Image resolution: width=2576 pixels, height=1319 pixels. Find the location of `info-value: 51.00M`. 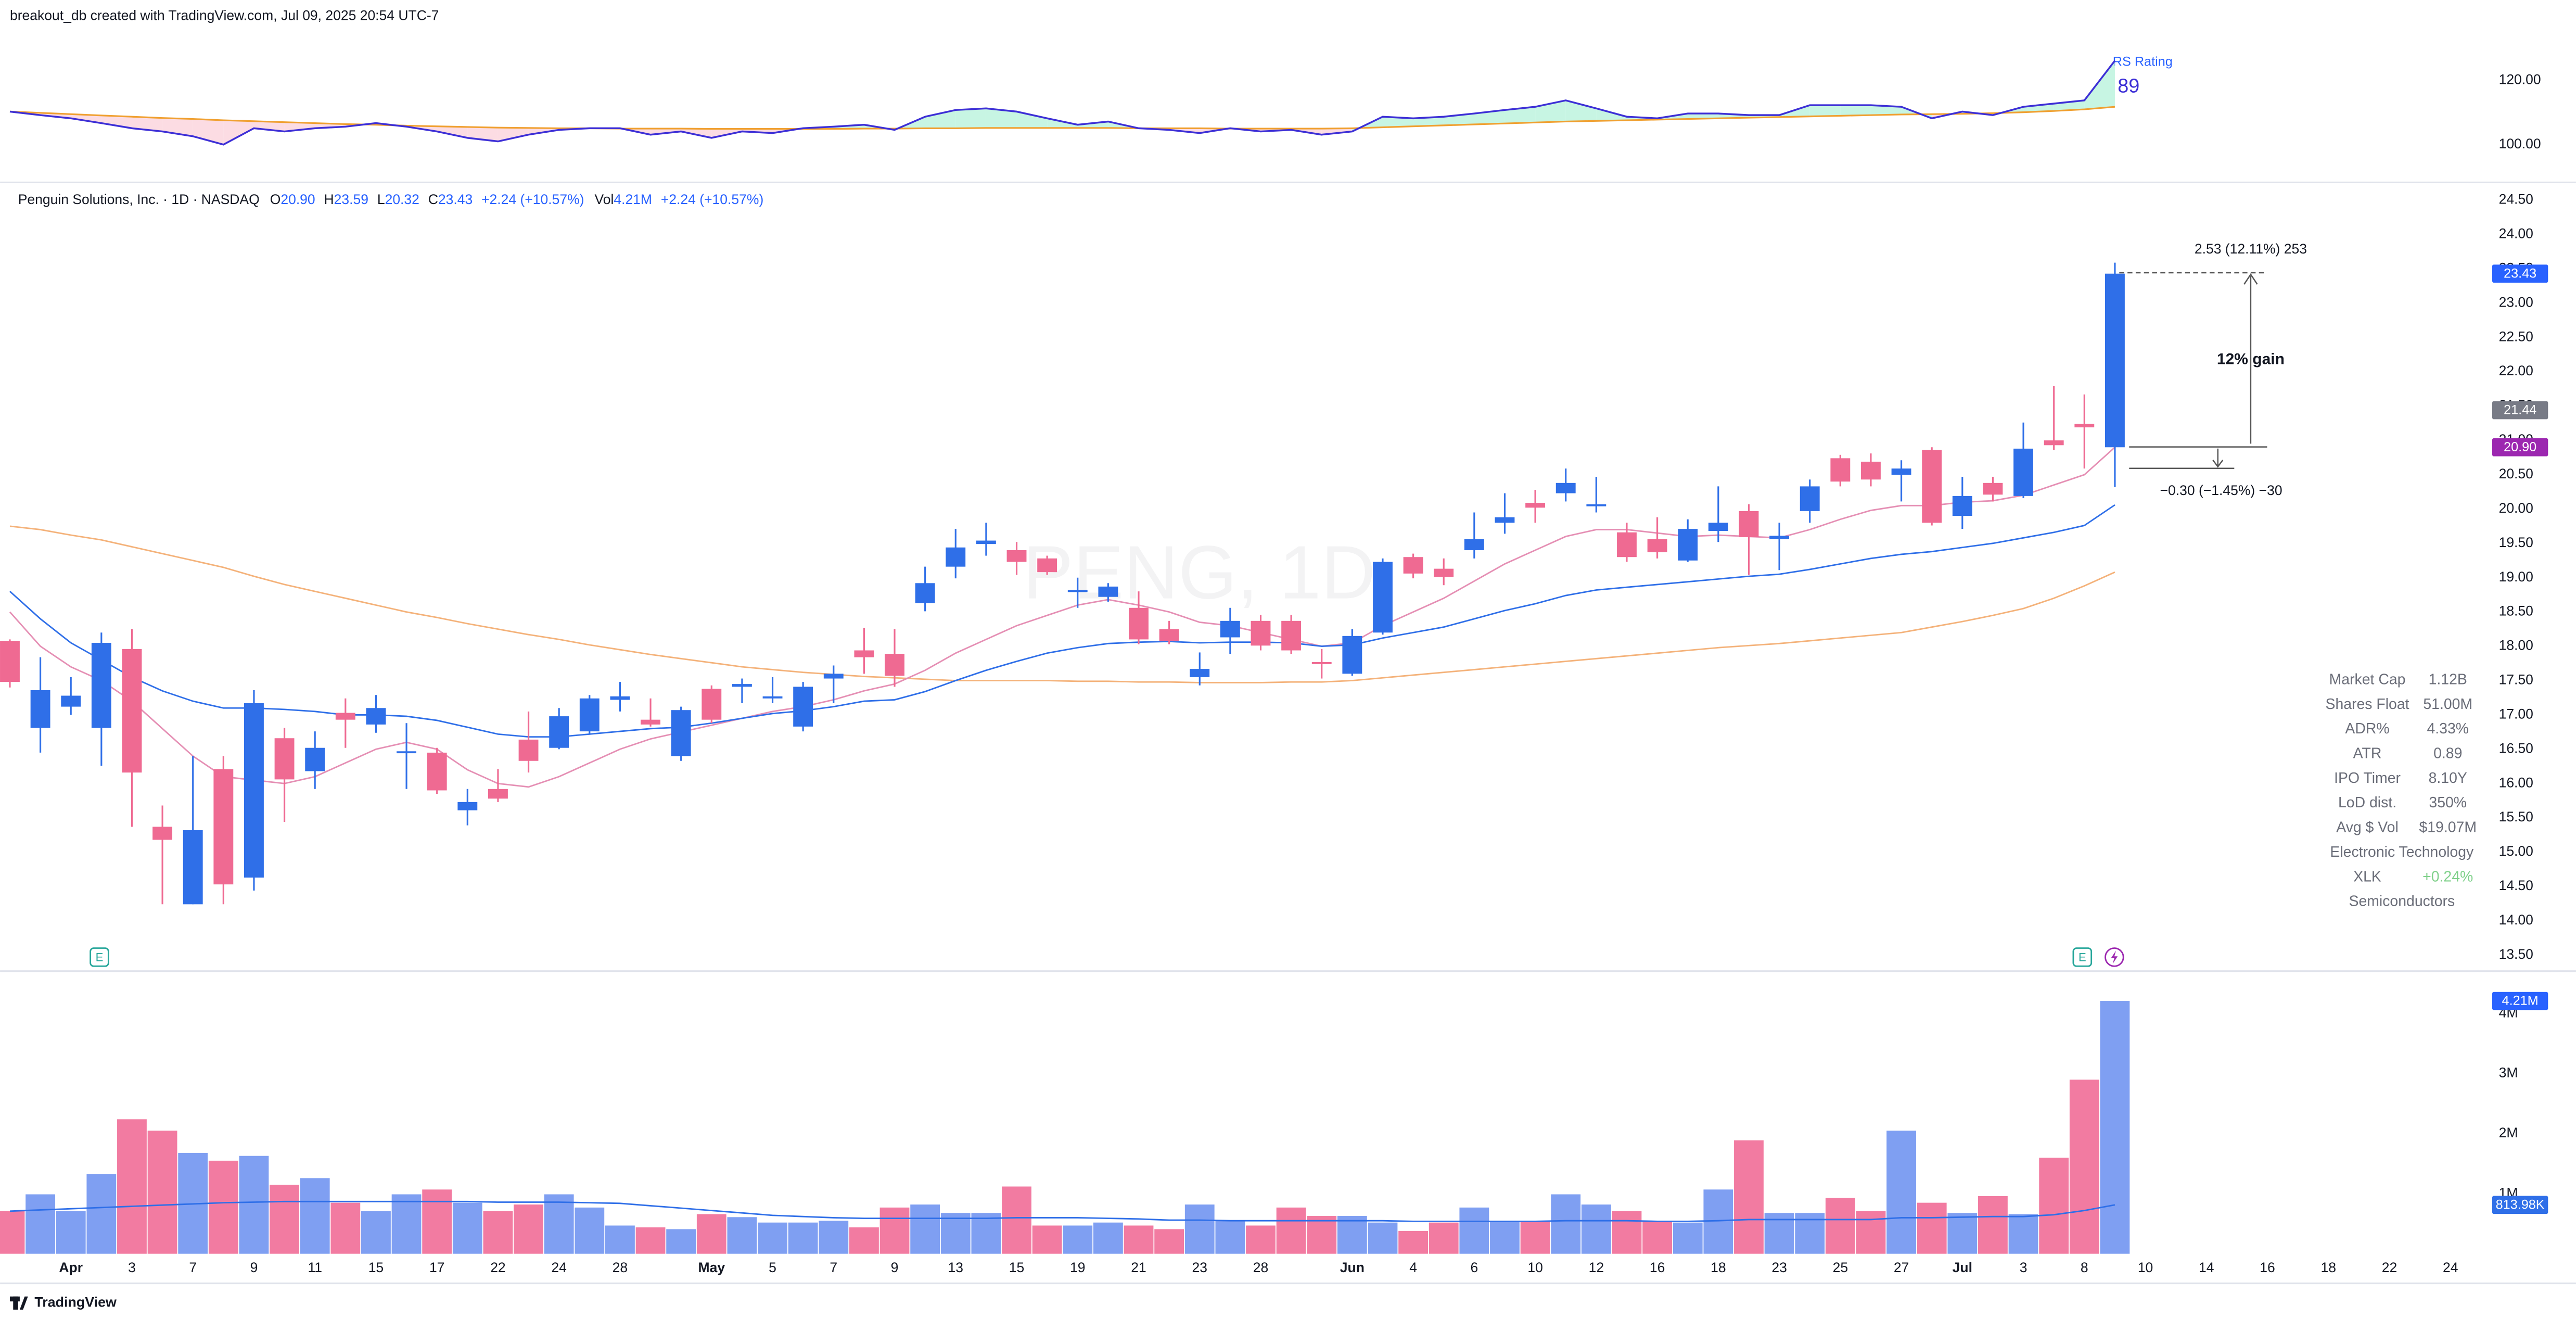

info-value: 51.00M is located at coordinates (2447, 704).